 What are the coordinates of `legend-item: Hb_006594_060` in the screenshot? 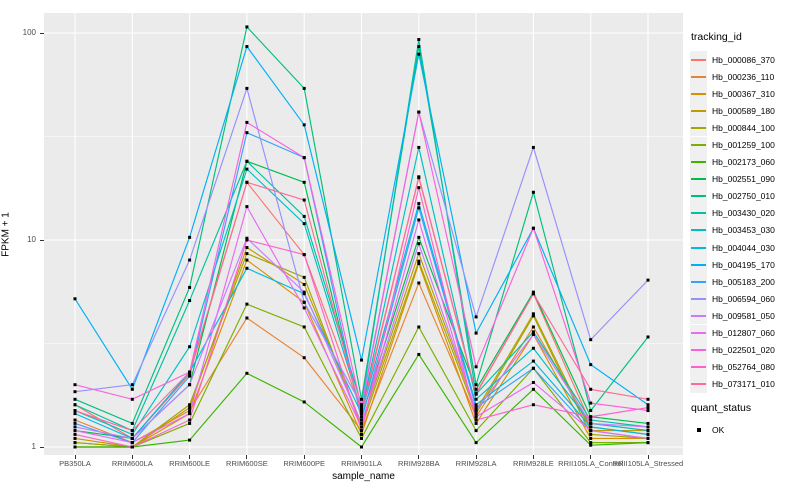 It's located at (744, 299).